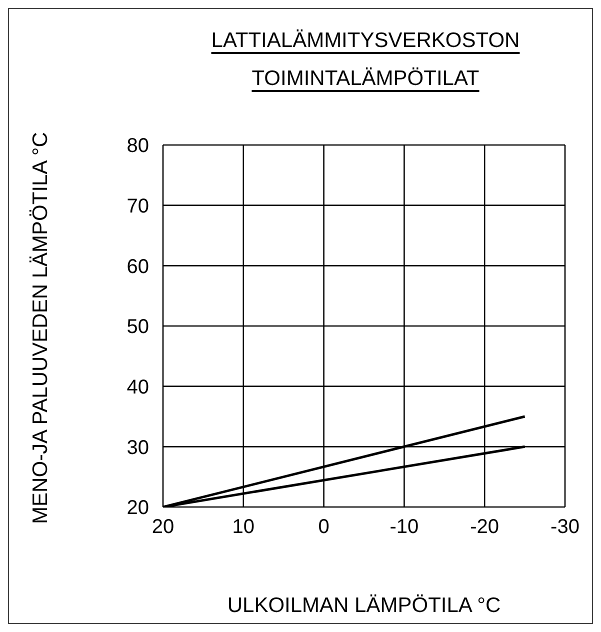 The height and width of the screenshot is (632, 601). What do you see at coordinates (404, 527) in the screenshot?
I see `x-tick-label: -10` at bounding box center [404, 527].